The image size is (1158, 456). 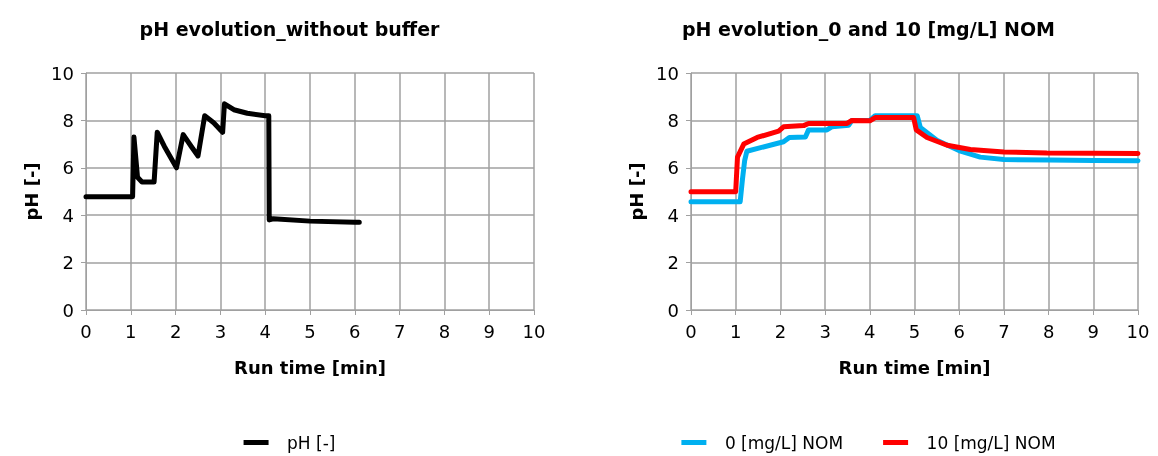 I want to click on legend-label: 10 [mg/L] NOM, so click(x=991, y=442).